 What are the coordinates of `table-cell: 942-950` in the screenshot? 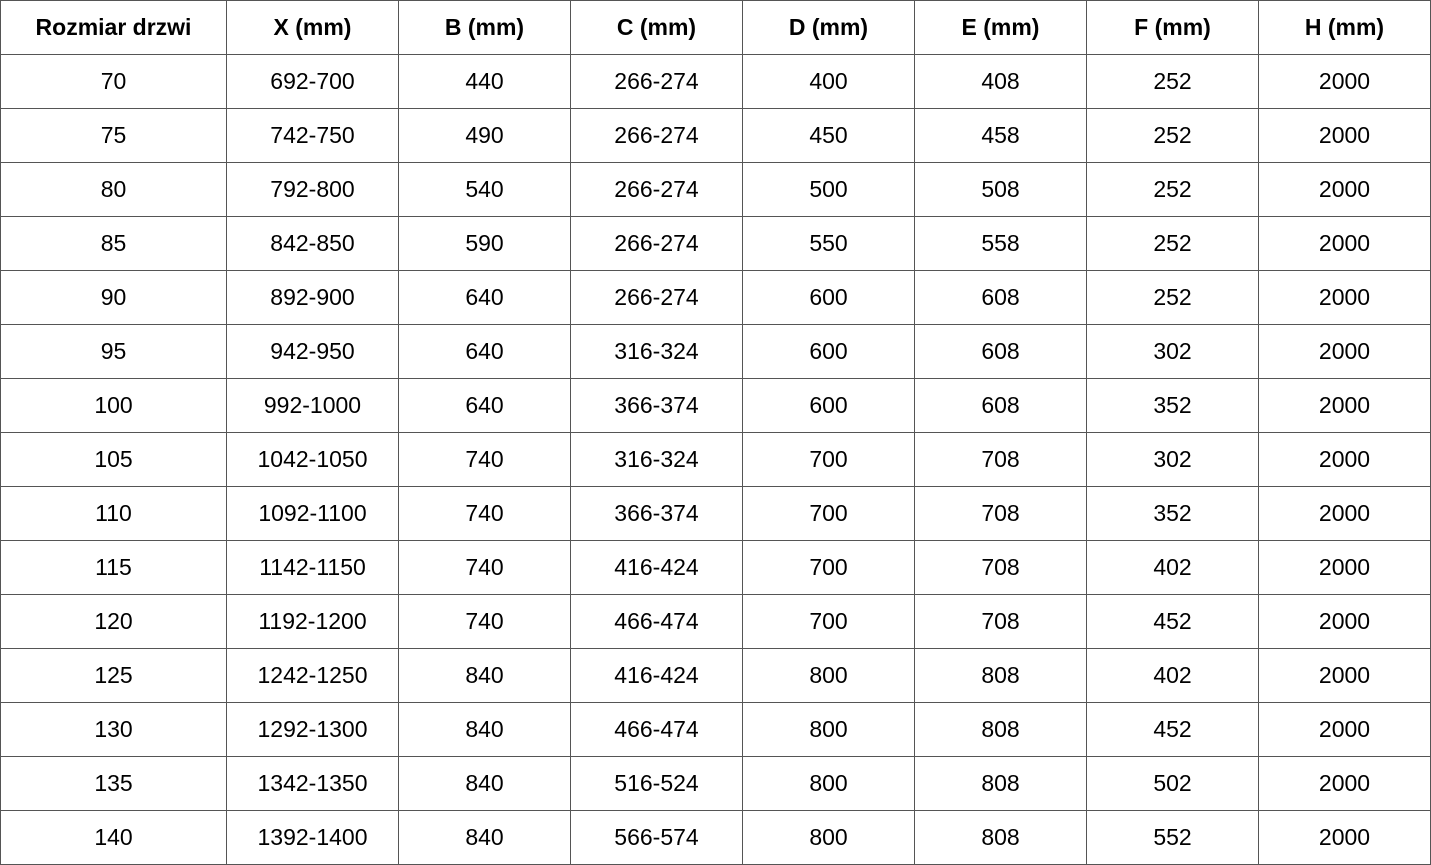 It's located at (312, 351).